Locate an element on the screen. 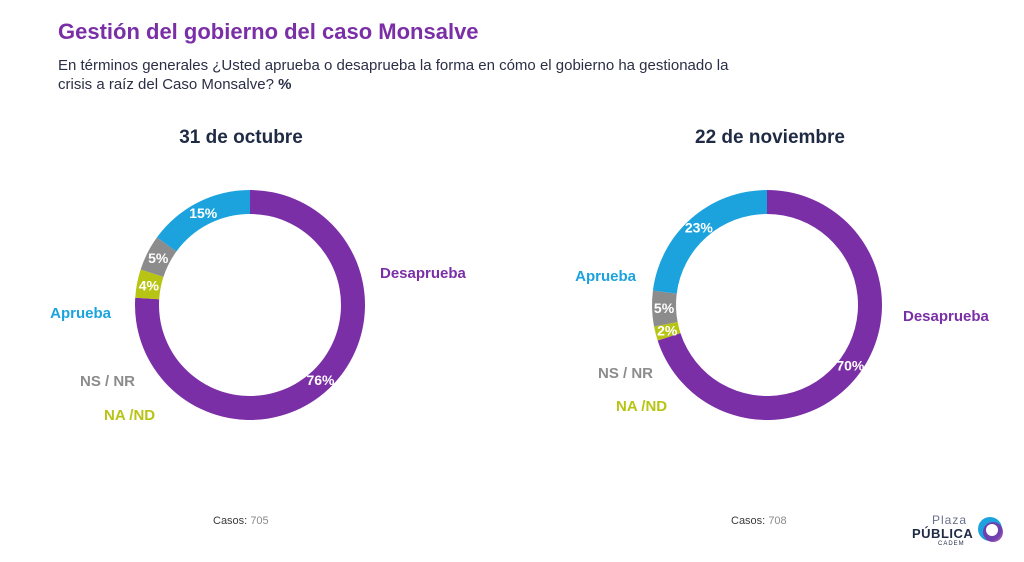 Image resolution: width=1024 pixels, height=562 pixels. casos-november: Casos: 708 is located at coordinates (759, 521).